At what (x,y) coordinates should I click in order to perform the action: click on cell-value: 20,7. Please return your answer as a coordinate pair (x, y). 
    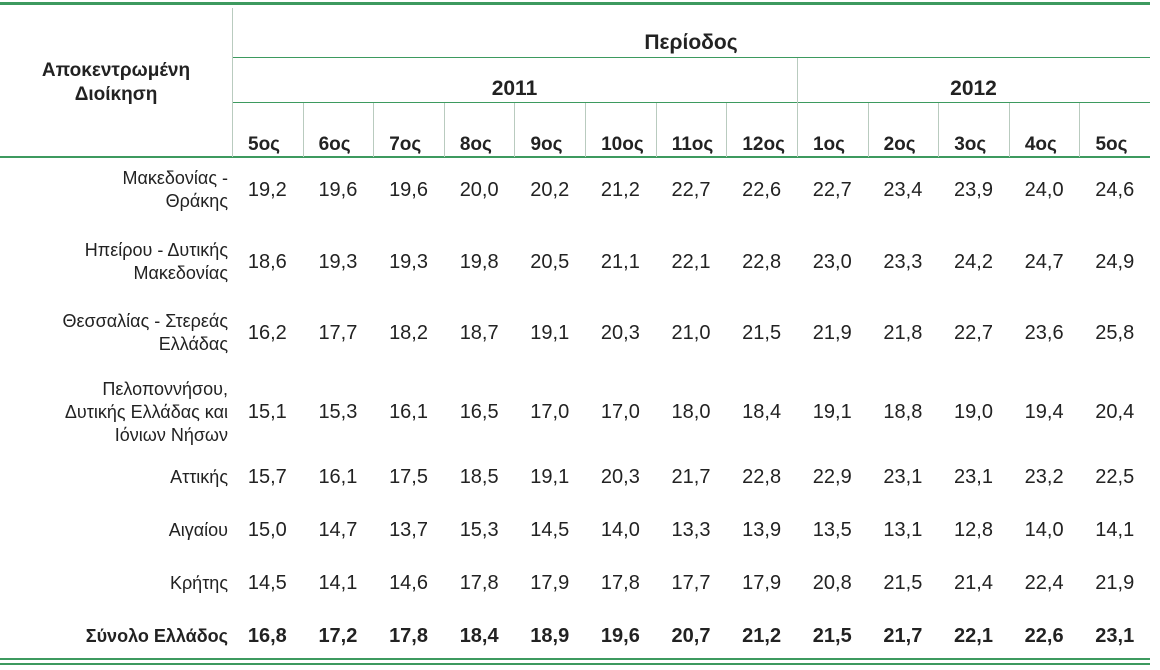
    Looking at the image, I should click on (691, 636).